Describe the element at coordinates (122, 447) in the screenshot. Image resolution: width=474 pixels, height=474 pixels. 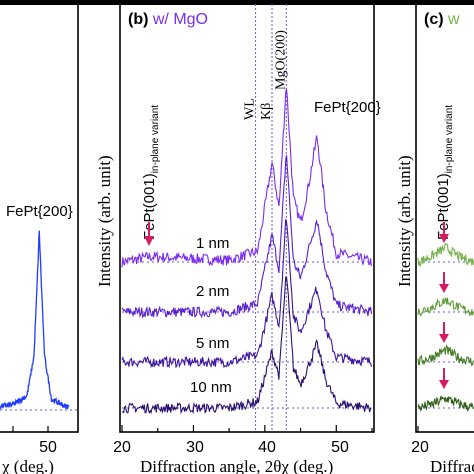
I see `panel-b-tick-label-20: 20` at that location.